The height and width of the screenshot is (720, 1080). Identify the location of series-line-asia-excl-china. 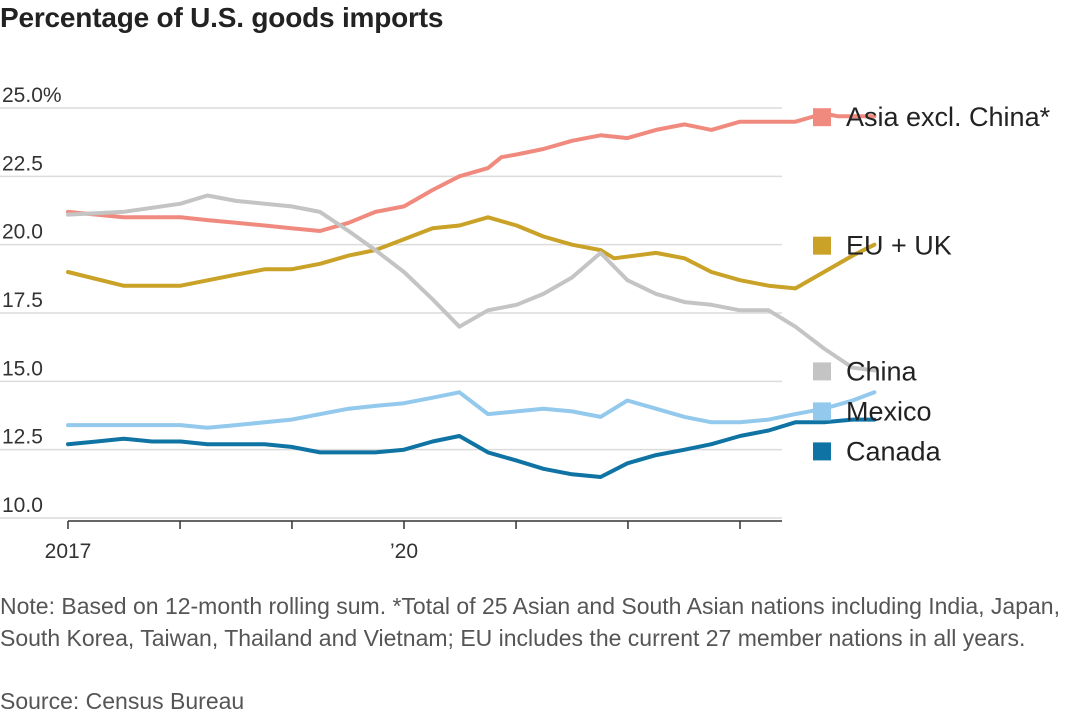
(471, 172).